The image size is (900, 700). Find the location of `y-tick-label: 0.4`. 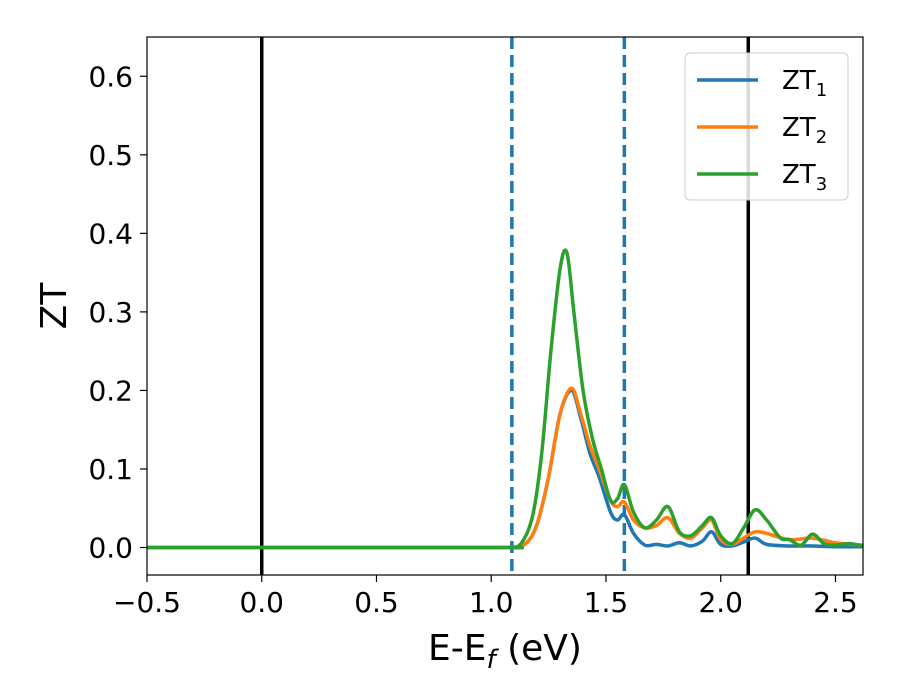

y-tick-label: 0.4 is located at coordinates (110, 233).